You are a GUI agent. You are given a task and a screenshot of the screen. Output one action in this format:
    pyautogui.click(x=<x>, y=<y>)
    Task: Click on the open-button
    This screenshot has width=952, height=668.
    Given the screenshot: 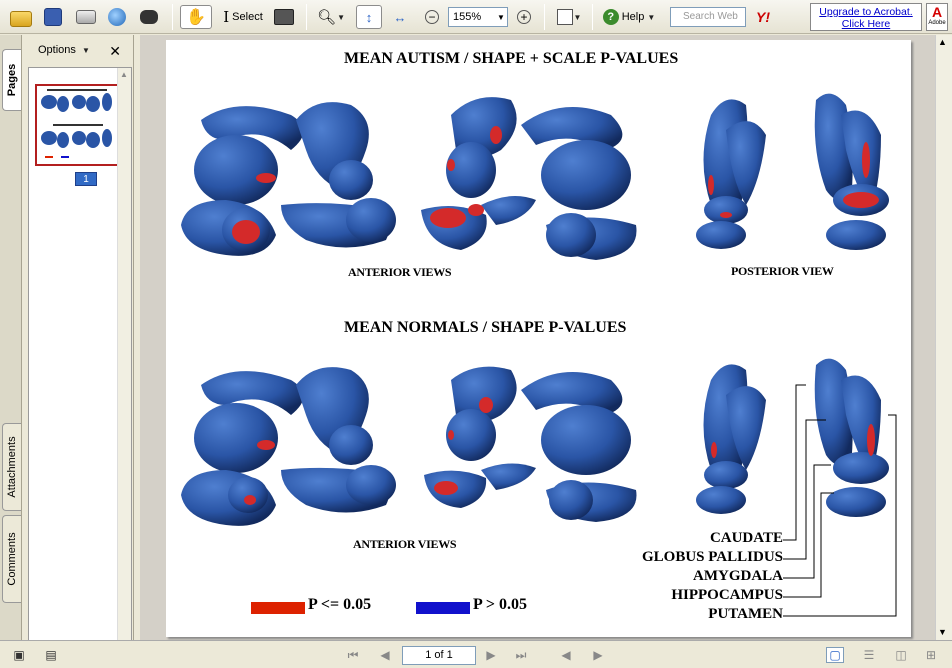 What is the action you would take?
    pyautogui.click(x=21, y=17)
    